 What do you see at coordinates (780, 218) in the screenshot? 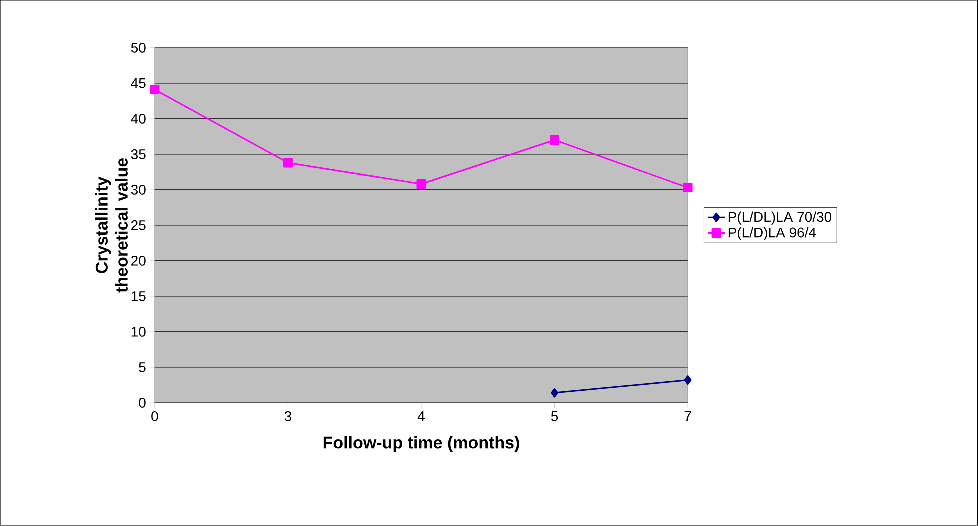
I see `legend-label: P(L/DL)LA 70/30` at bounding box center [780, 218].